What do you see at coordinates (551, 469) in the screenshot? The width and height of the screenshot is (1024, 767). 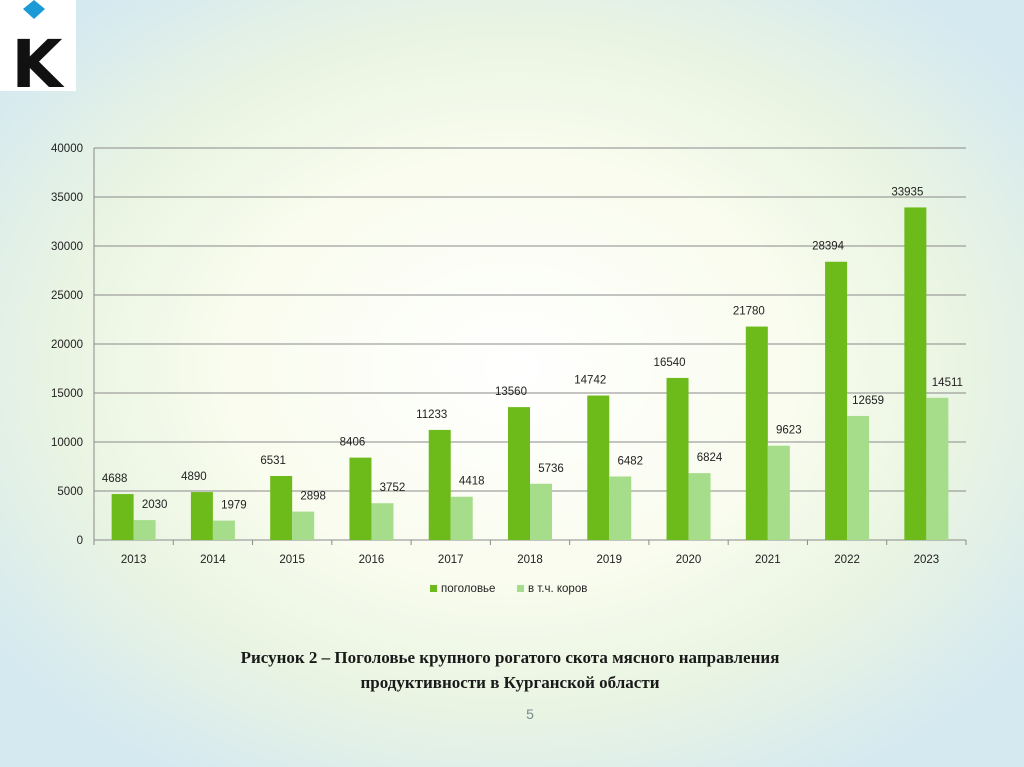 I see `data-label: 5736` at bounding box center [551, 469].